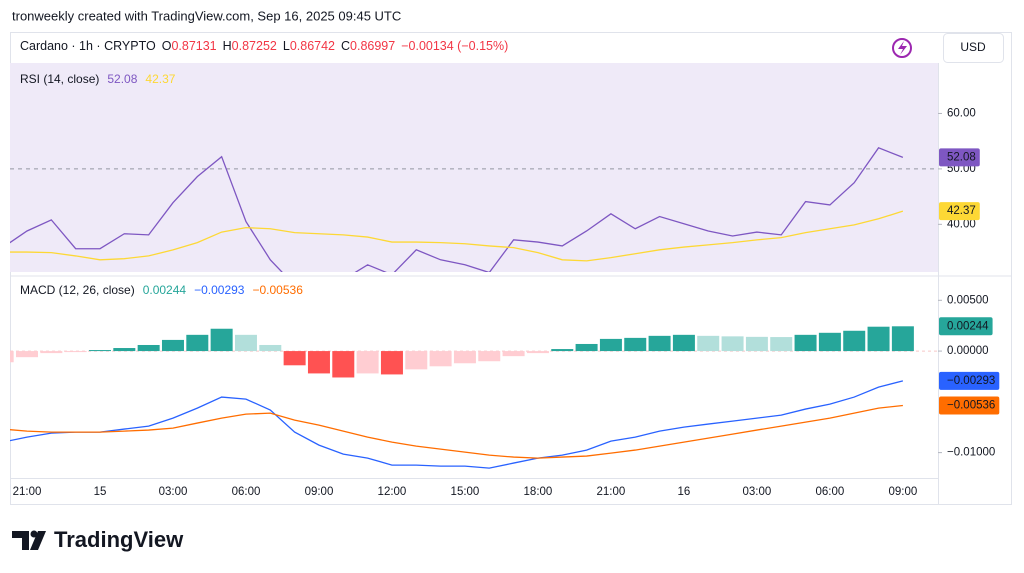 Image resolution: width=1024 pixels, height=573 pixels. What do you see at coordinates (119, 539) in the screenshot?
I see `logo-text: TradingView` at bounding box center [119, 539].